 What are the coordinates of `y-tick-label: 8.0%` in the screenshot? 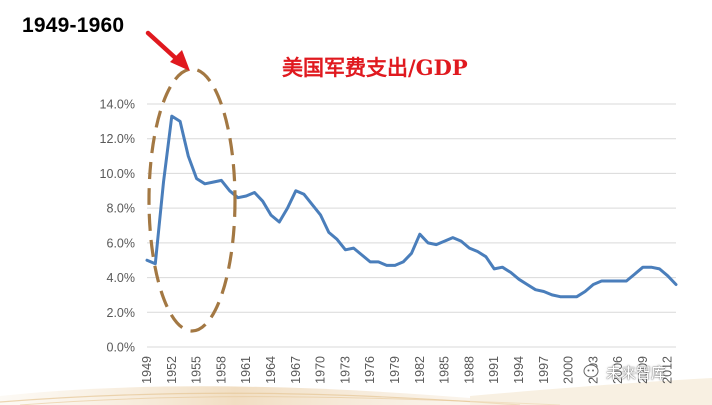 It's located at (121, 209).